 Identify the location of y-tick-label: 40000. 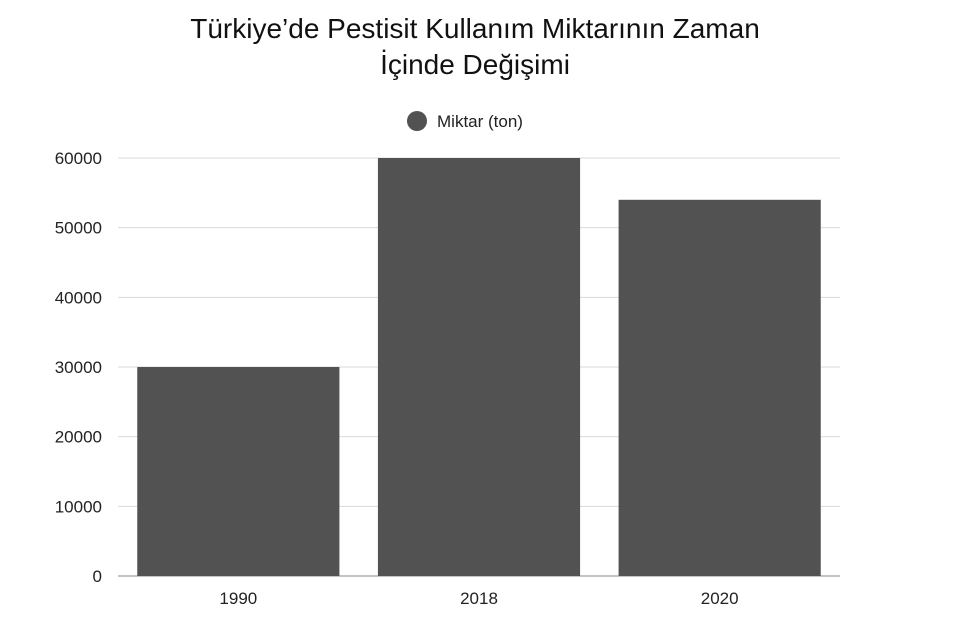
(78, 297).